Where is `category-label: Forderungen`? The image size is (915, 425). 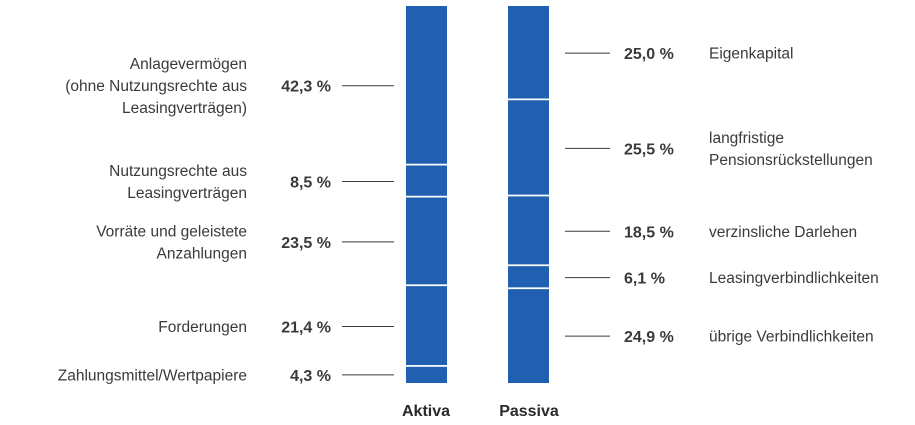 category-label: Forderungen is located at coordinates (202, 327).